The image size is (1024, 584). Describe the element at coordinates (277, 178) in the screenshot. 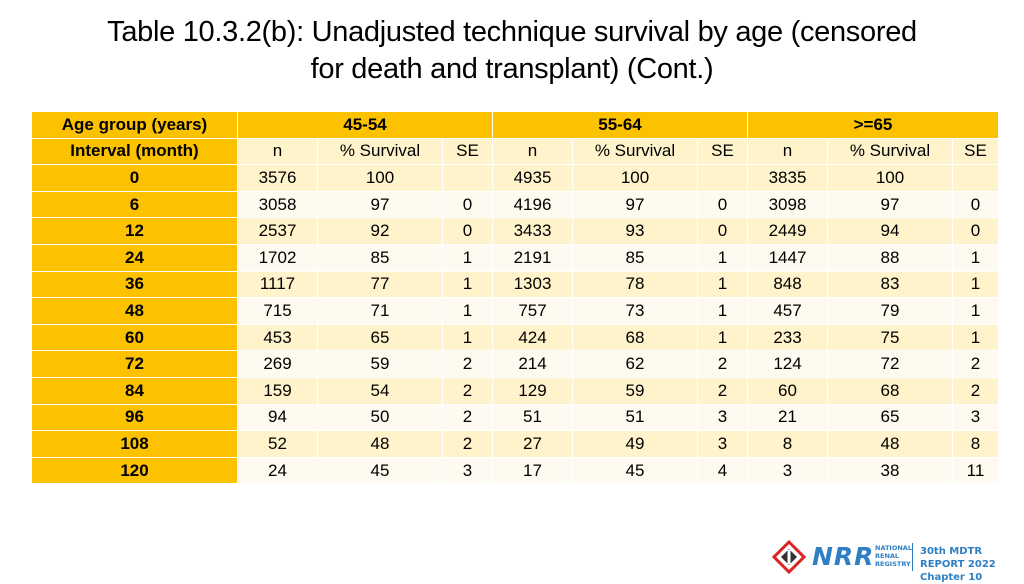

I see `cell-n-45-54: 3576` at that location.